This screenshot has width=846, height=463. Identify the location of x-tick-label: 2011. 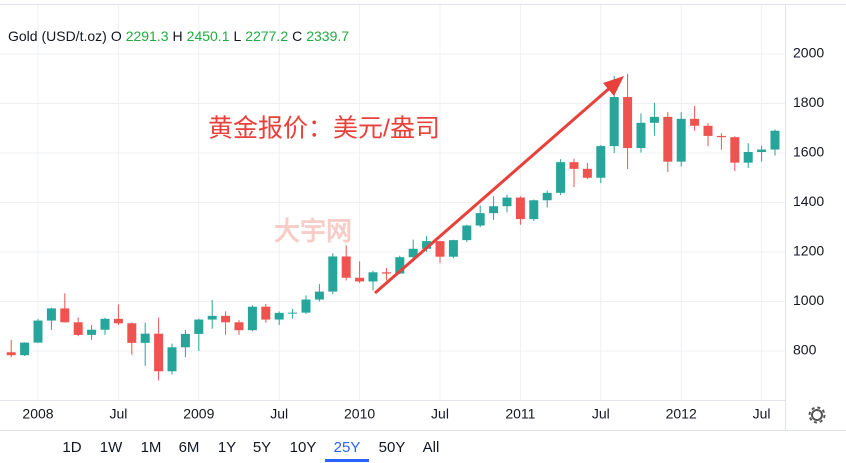
(520, 414).